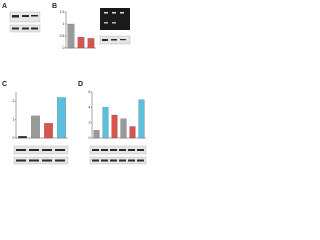 The height and width of the screenshot is (240, 320). What do you see at coordinates (118, 155) in the screenshot?
I see `blot-d` at bounding box center [118, 155].